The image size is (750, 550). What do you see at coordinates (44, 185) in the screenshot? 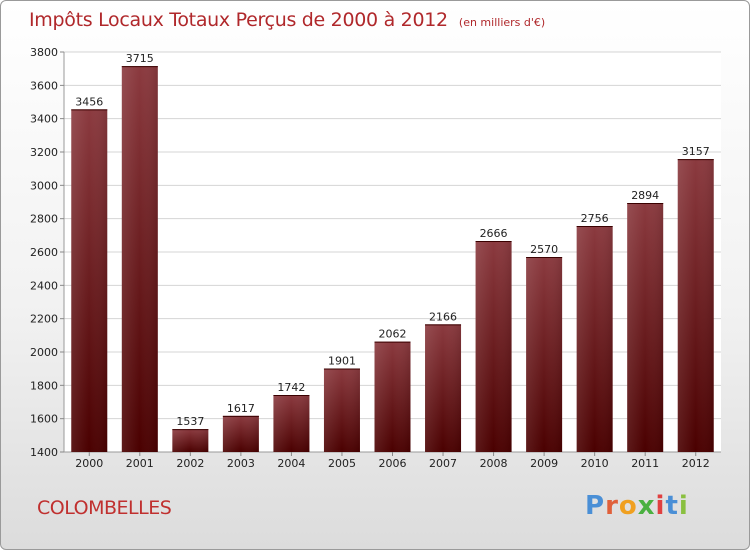
I see `y-tick-label: 3000` at bounding box center [44, 185].